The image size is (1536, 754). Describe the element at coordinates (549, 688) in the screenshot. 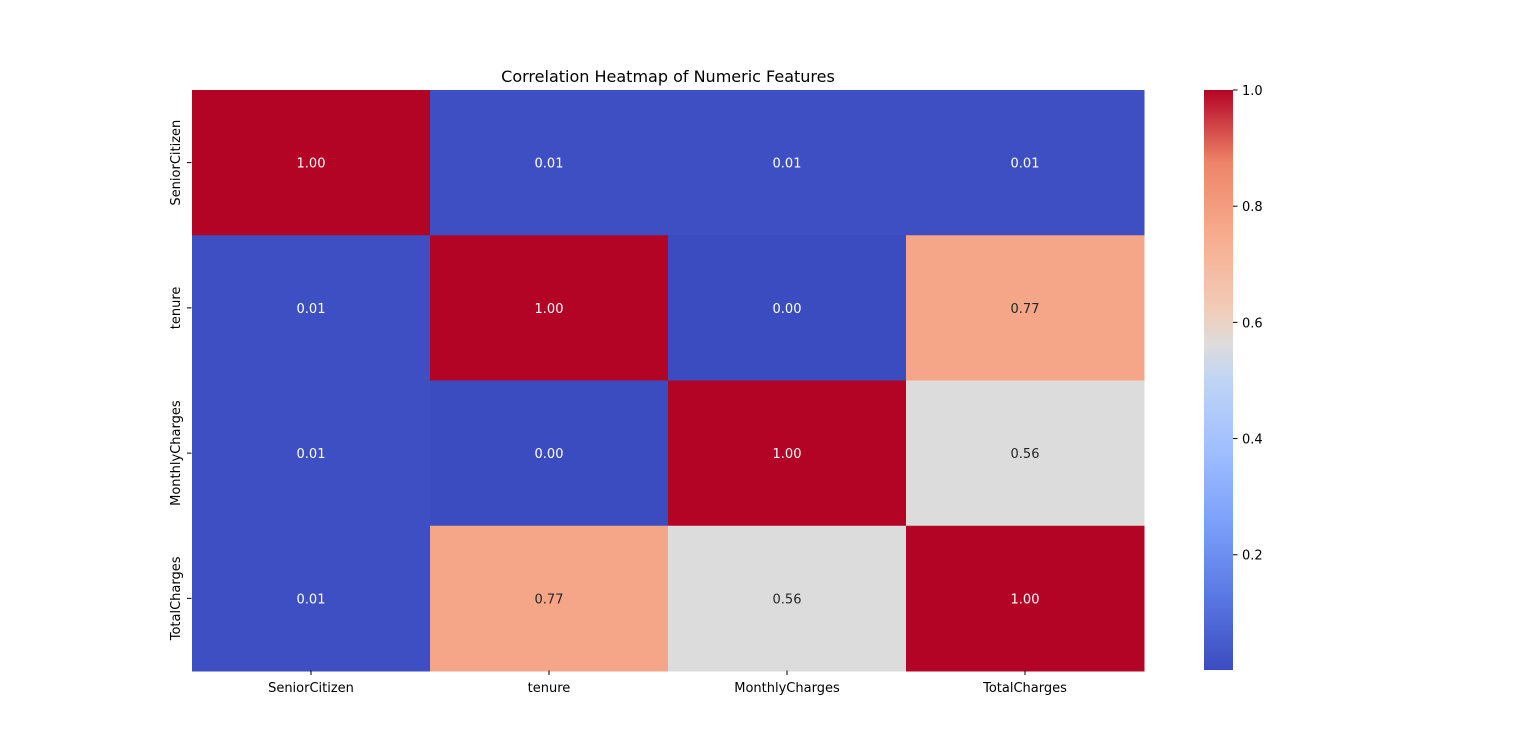

I see `x-tick-label: tenure` at that location.